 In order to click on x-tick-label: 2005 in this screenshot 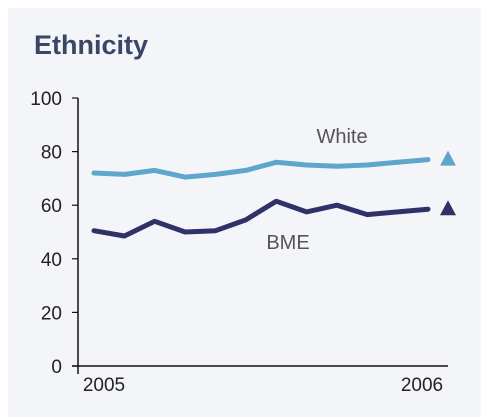, I will do `click(104, 385)`.